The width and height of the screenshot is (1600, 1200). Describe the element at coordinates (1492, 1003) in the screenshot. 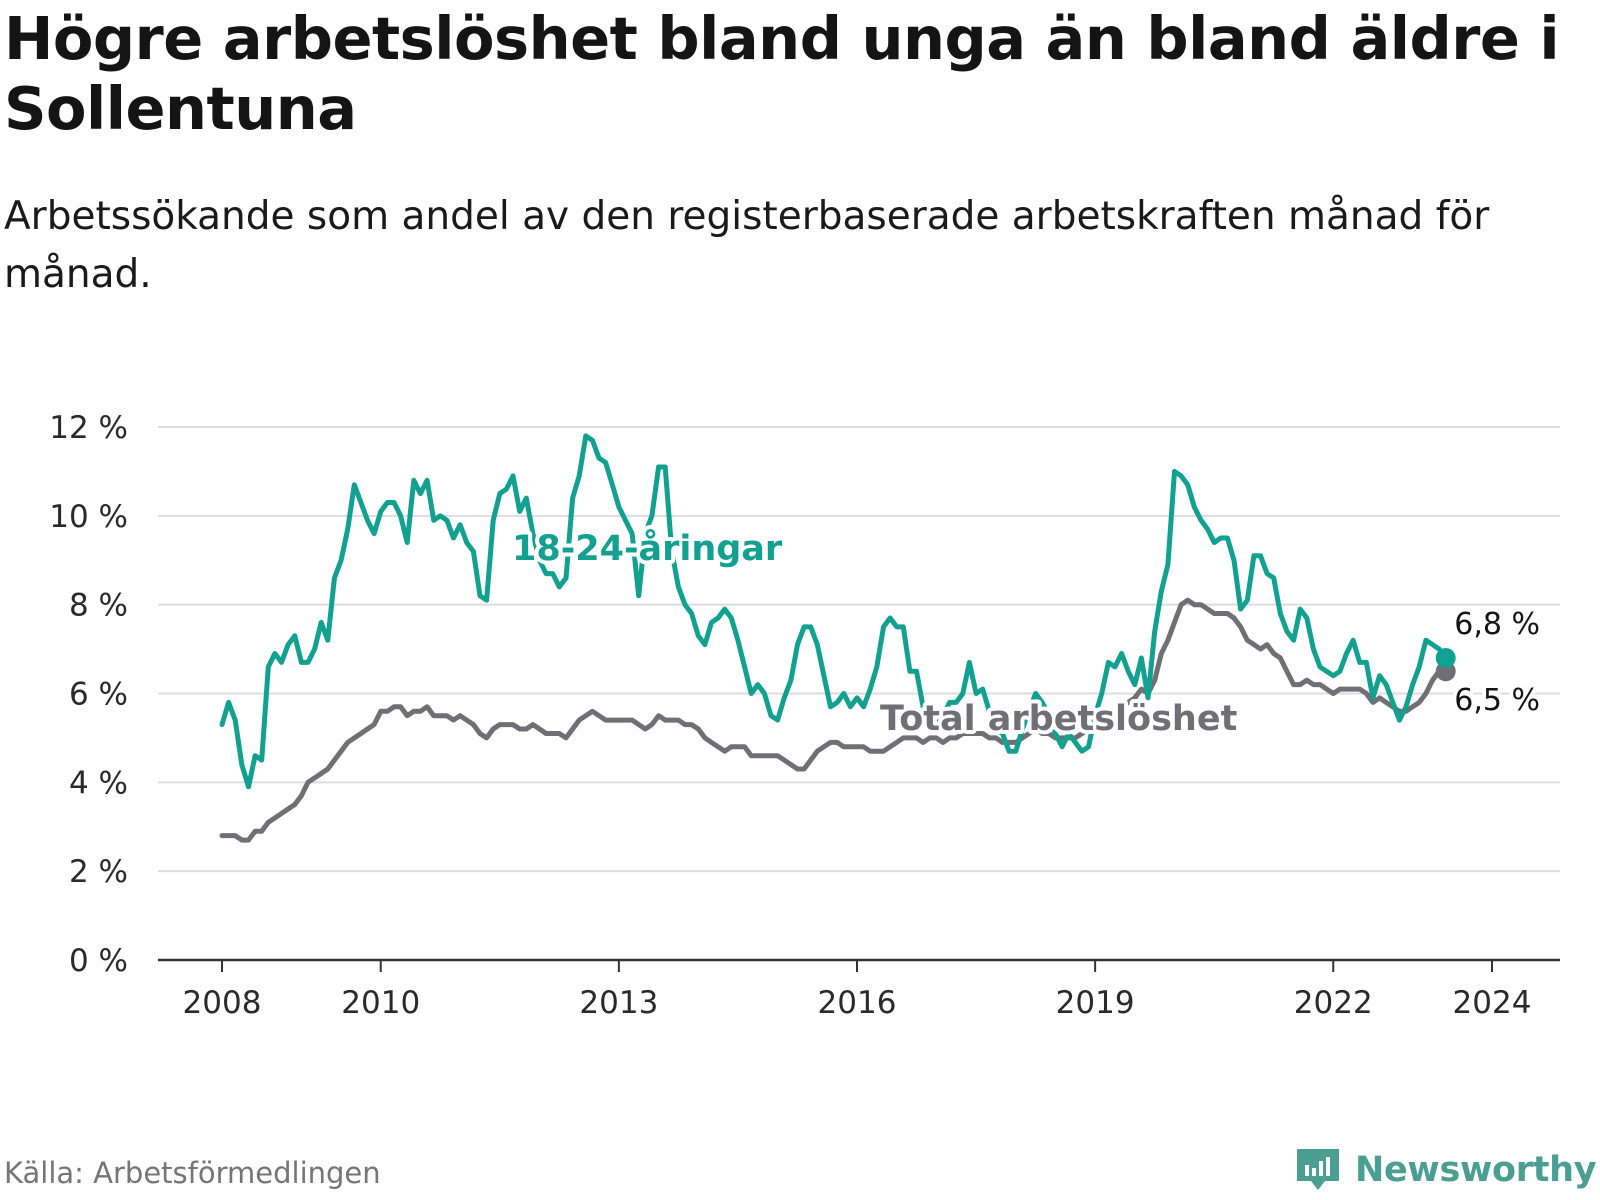

I see `x-tick-label: 2024` at that location.